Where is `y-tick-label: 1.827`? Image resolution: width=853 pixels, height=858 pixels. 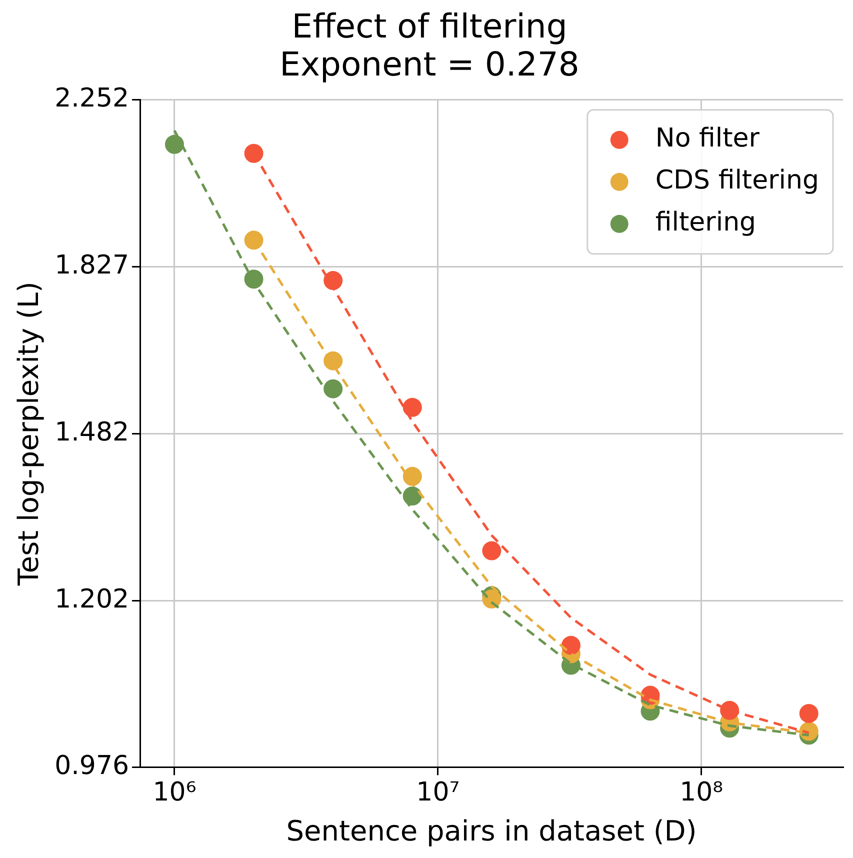 y-tick-label: 1.827 is located at coordinates (92, 265).